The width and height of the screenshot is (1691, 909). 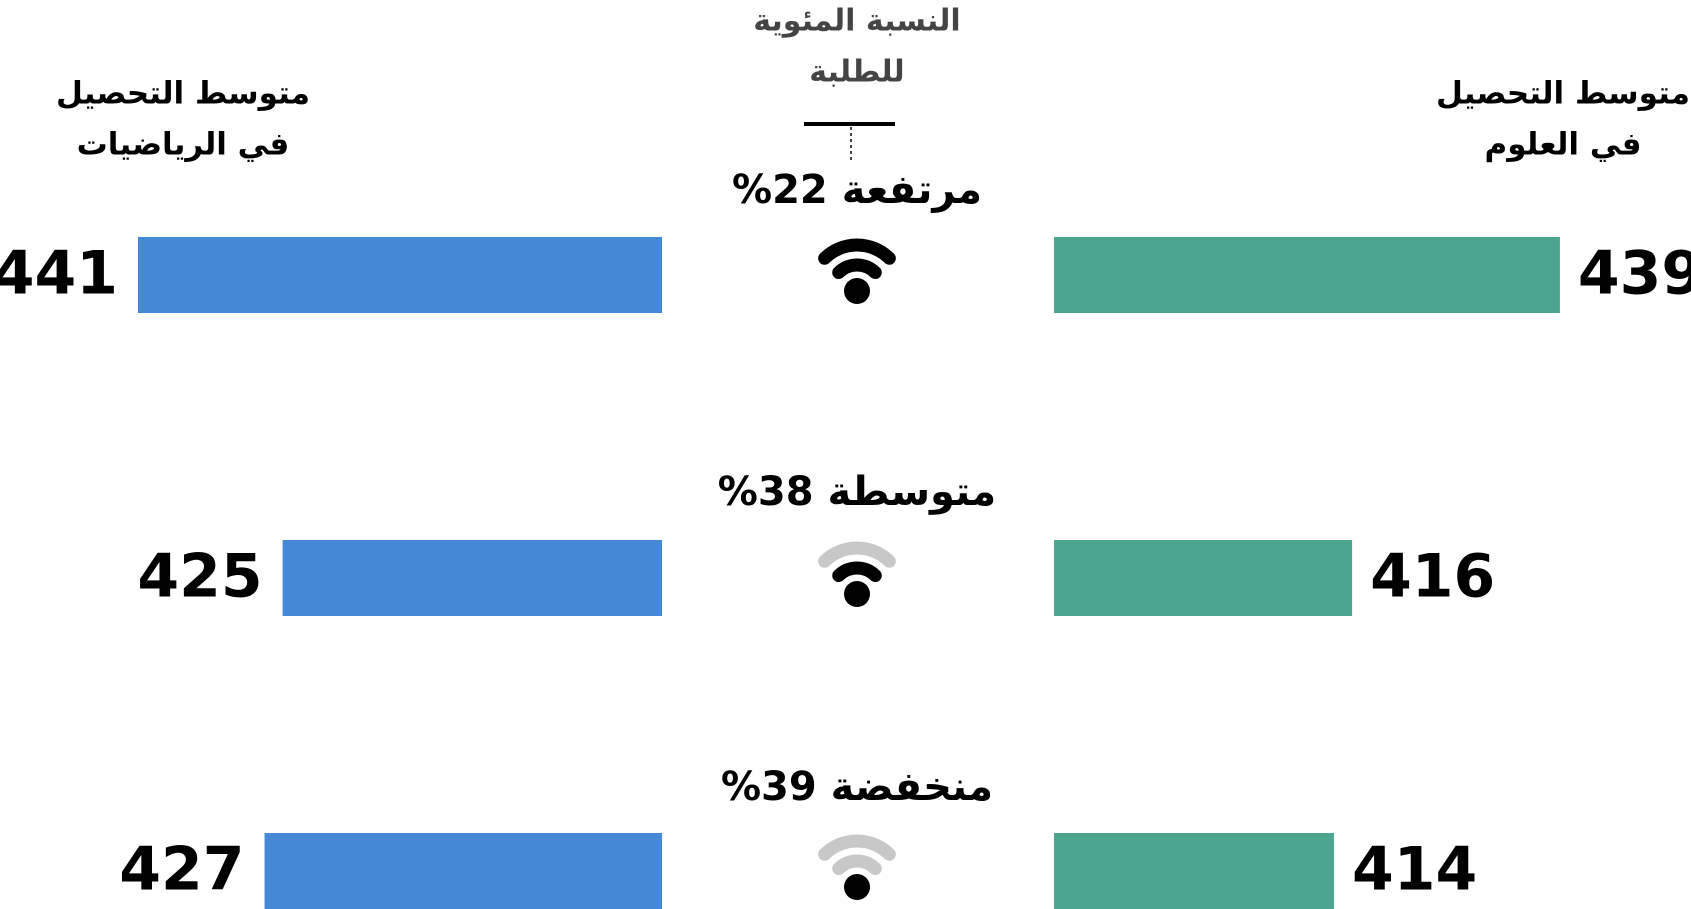 What do you see at coordinates (59, 274) in the screenshot?
I see `value-label: 441` at bounding box center [59, 274].